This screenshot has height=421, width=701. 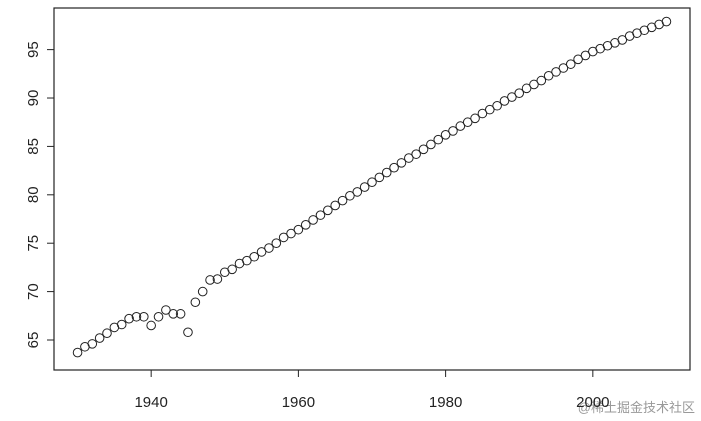 I want to click on y-tick-label: 75, so click(x=33, y=243).